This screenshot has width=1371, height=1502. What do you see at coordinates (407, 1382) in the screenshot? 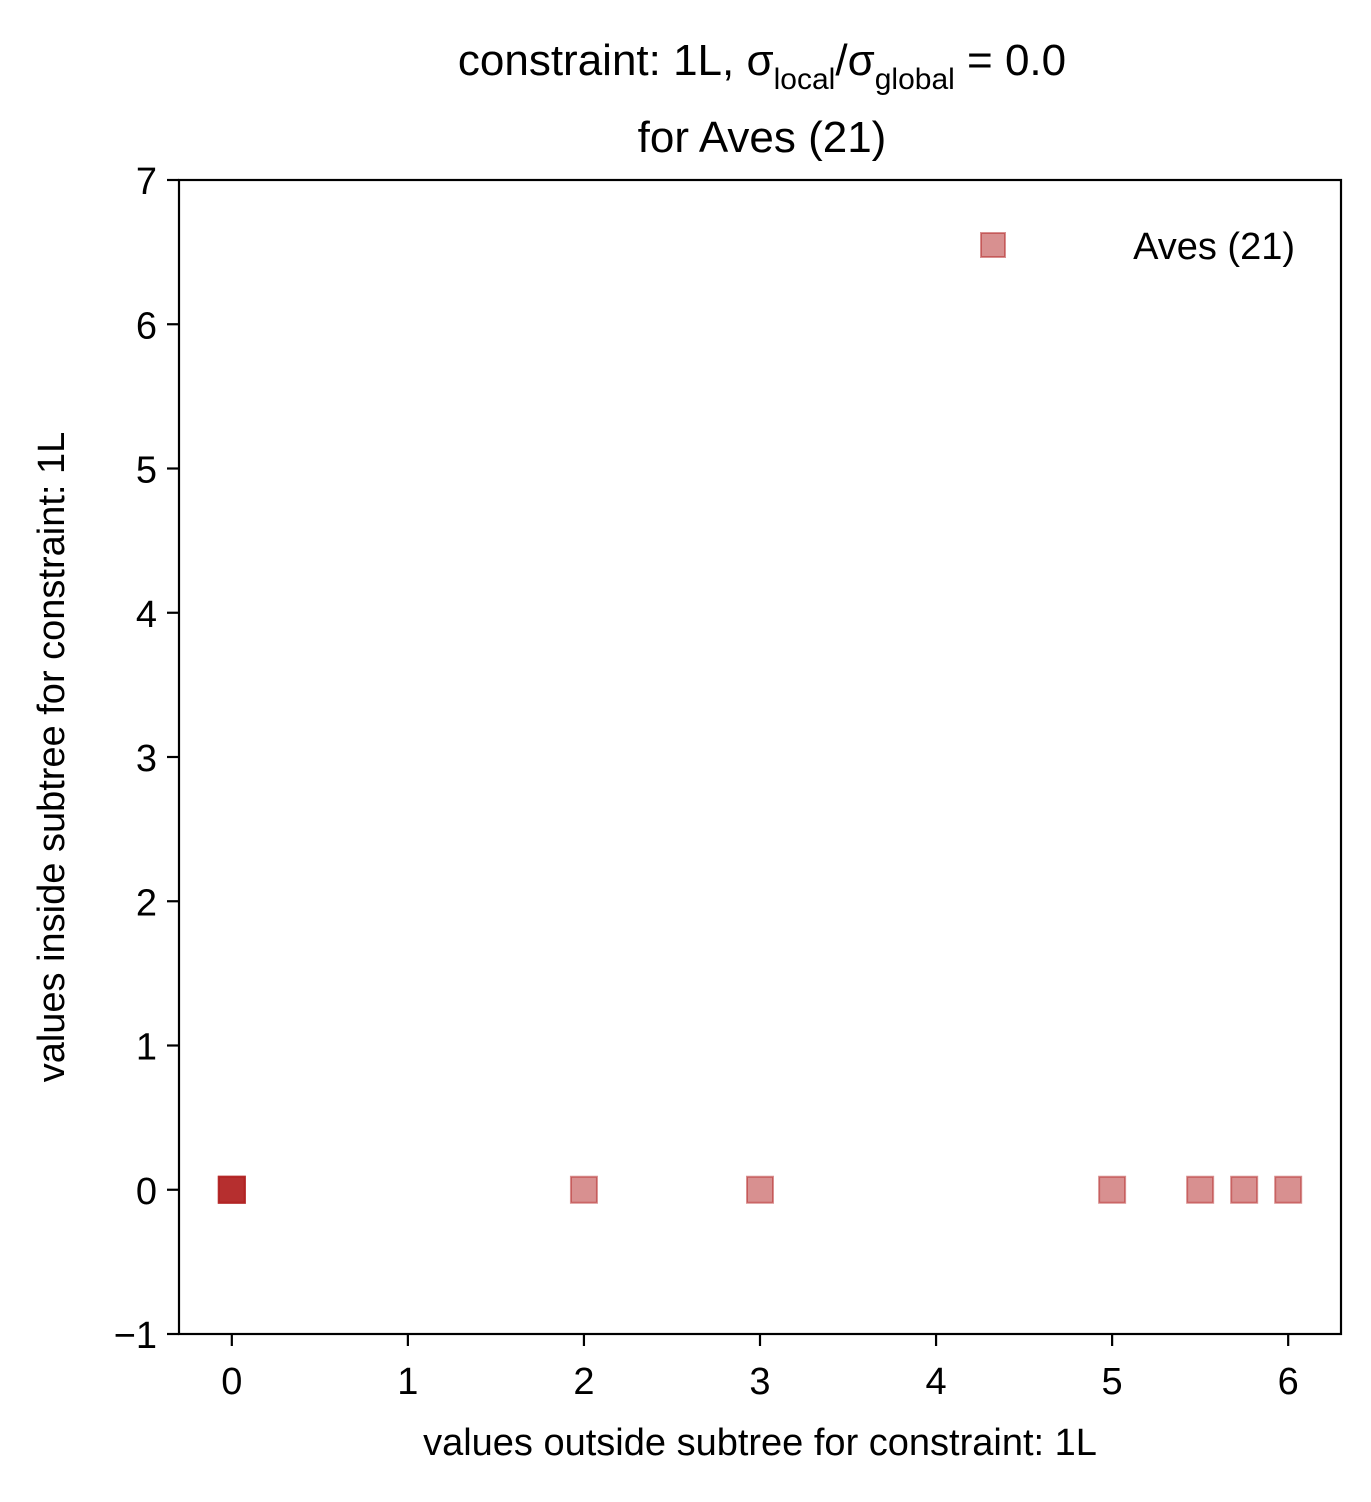
I see `x-tick-label: 1` at bounding box center [407, 1382].